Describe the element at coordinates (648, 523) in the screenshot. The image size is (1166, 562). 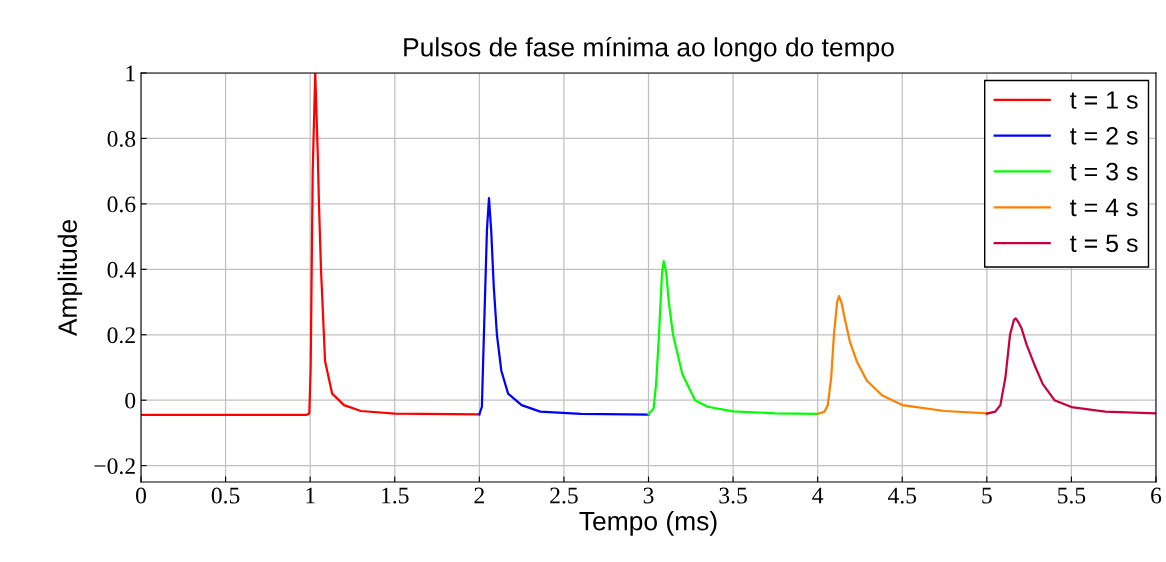
I see `x-axis-title: Tempo (ms)` at that location.